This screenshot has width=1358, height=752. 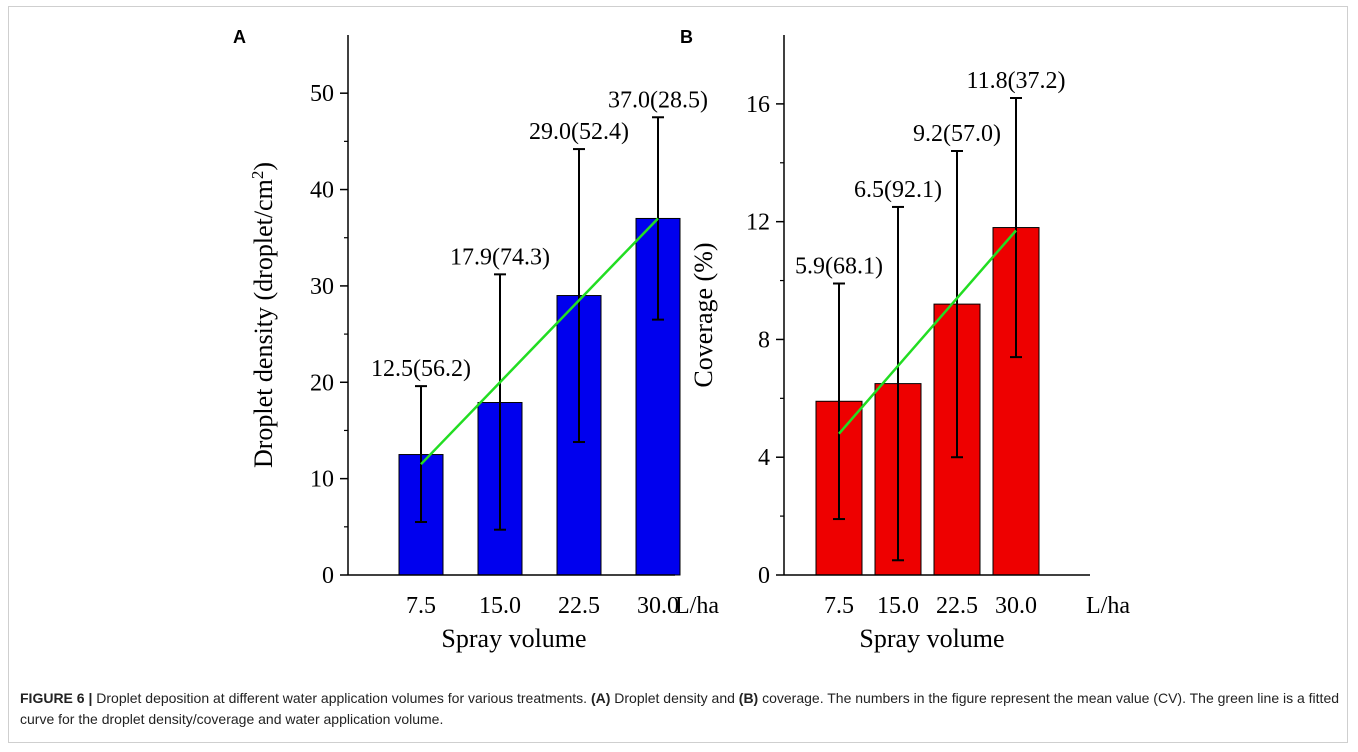 What do you see at coordinates (764, 340) in the screenshot?
I see `y-tick-label: 8` at bounding box center [764, 340].